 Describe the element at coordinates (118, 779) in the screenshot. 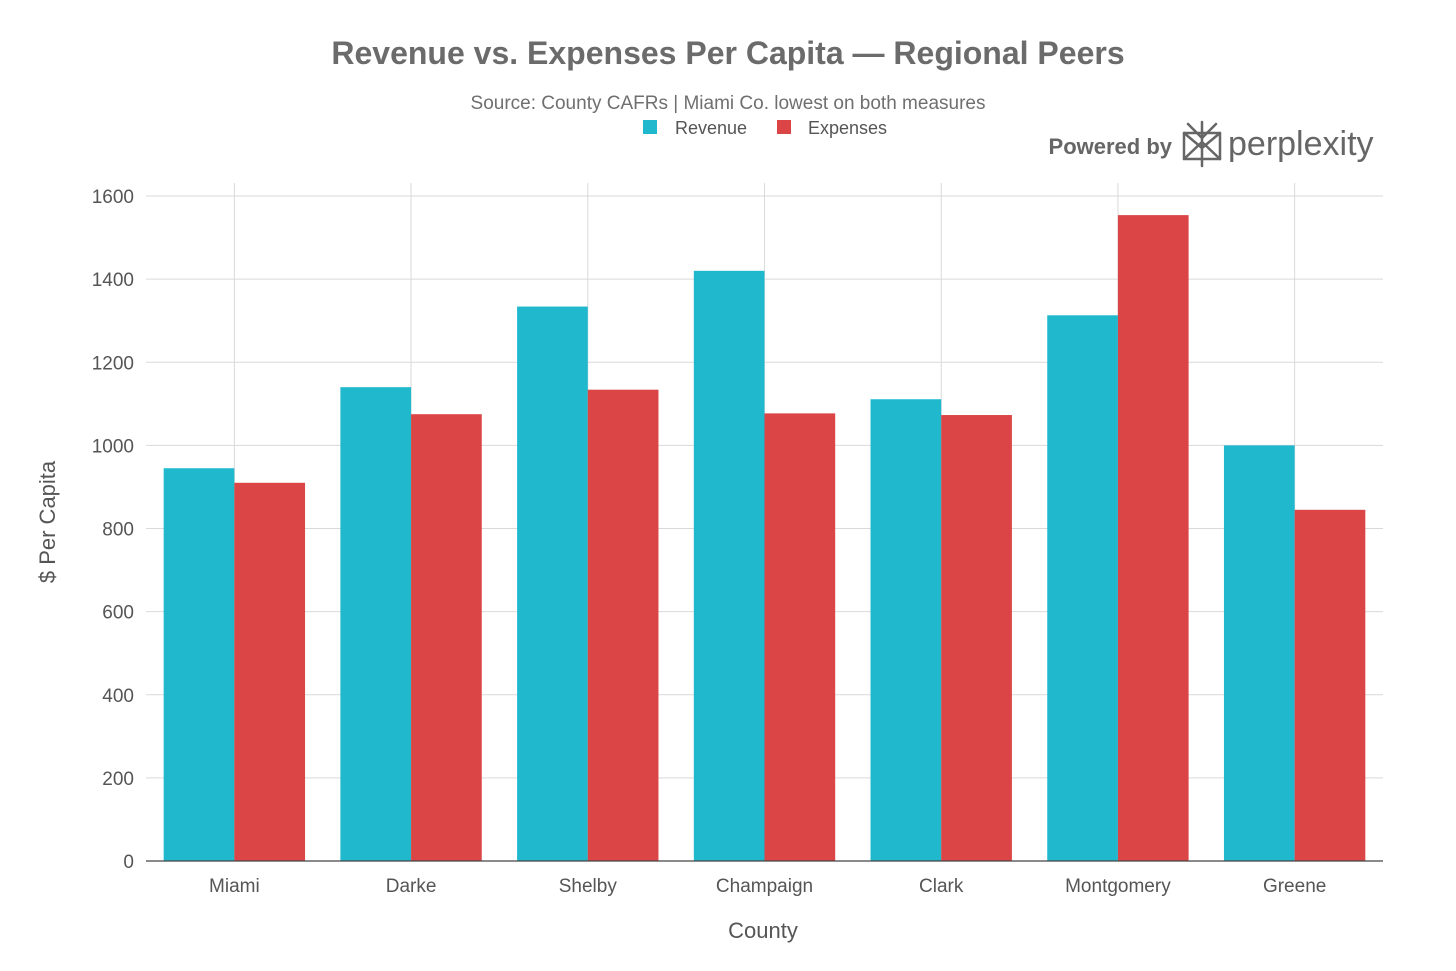

I see `y-tick-label: 200` at that location.